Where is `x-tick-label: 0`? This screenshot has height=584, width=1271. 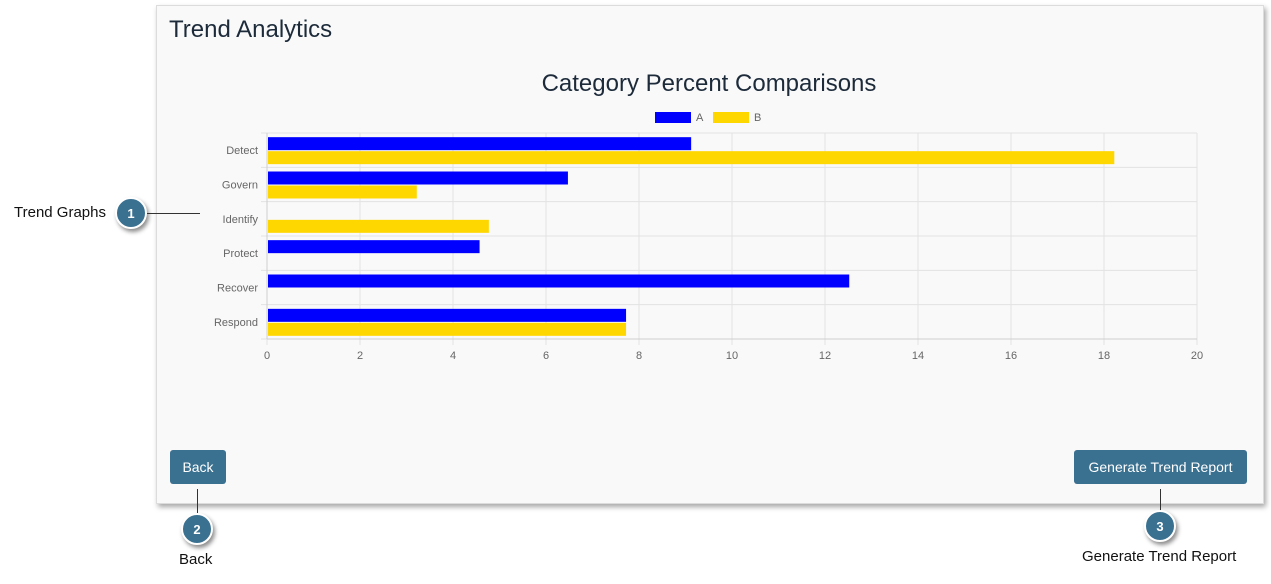
x-tick-label: 0 is located at coordinates (267, 356).